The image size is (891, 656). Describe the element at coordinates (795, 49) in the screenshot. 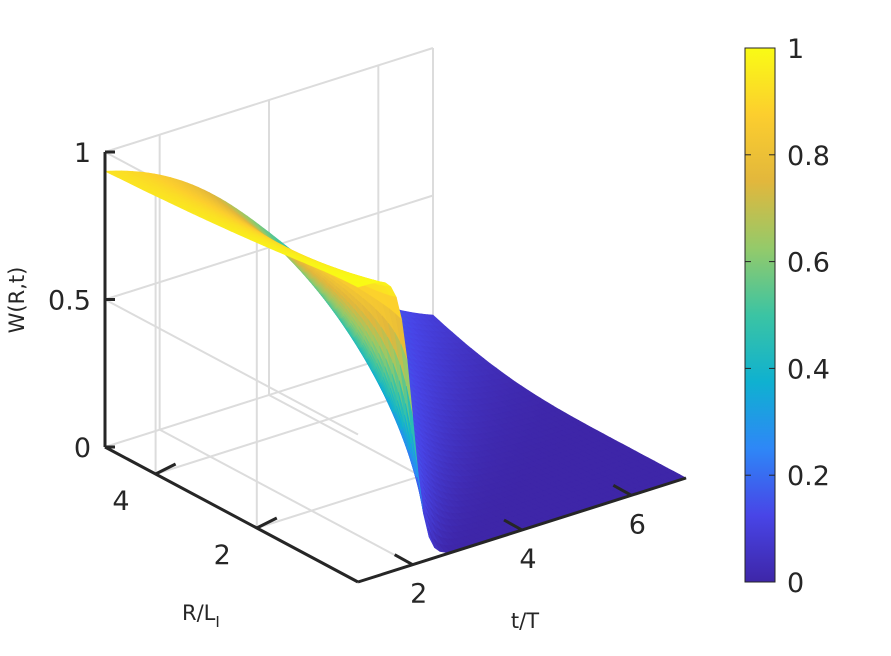

I see `colorbar-tick-label: 1` at that location.